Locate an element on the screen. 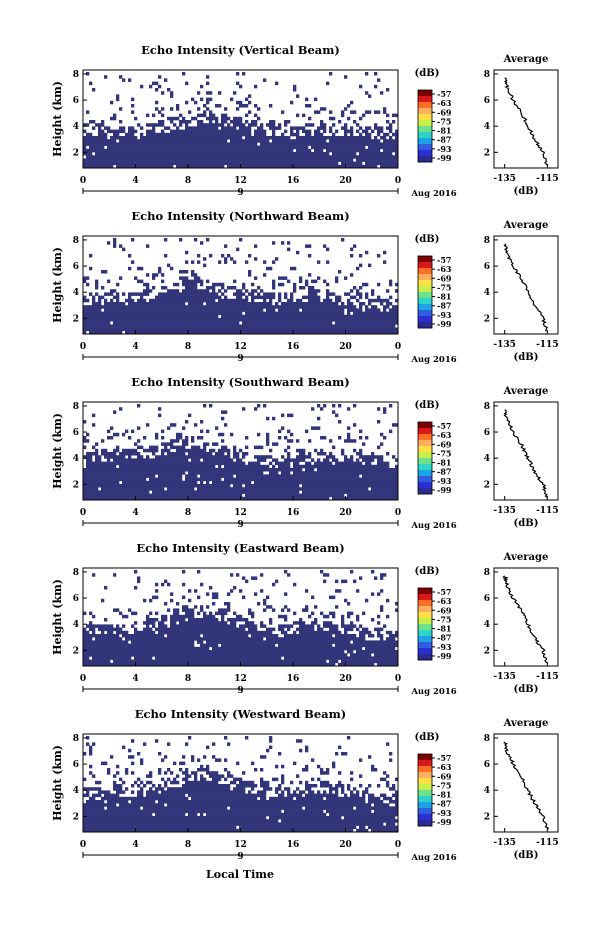 The image size is (612, 929). profile-title: Average is located at coordinates (526, 391).